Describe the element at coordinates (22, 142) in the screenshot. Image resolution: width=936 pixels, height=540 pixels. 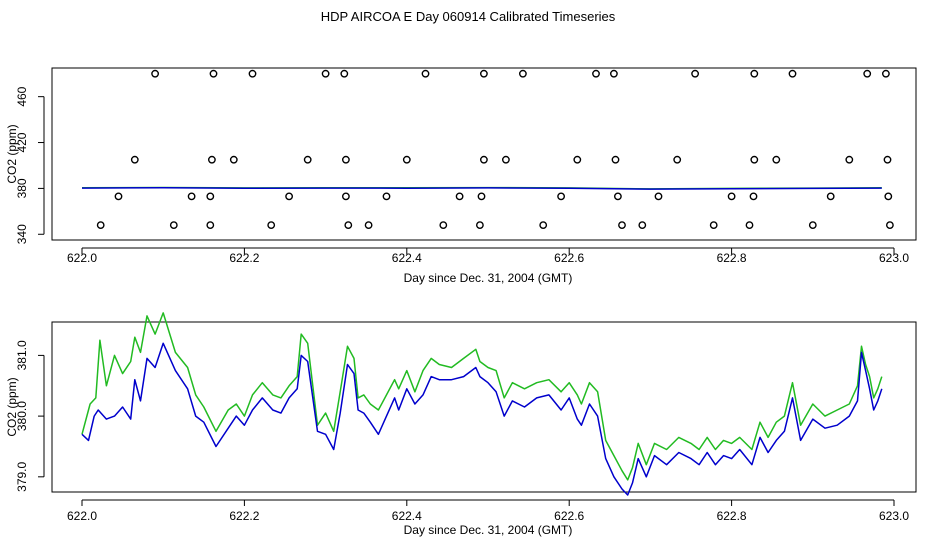
I see `y-tick-label: 420` at that location.